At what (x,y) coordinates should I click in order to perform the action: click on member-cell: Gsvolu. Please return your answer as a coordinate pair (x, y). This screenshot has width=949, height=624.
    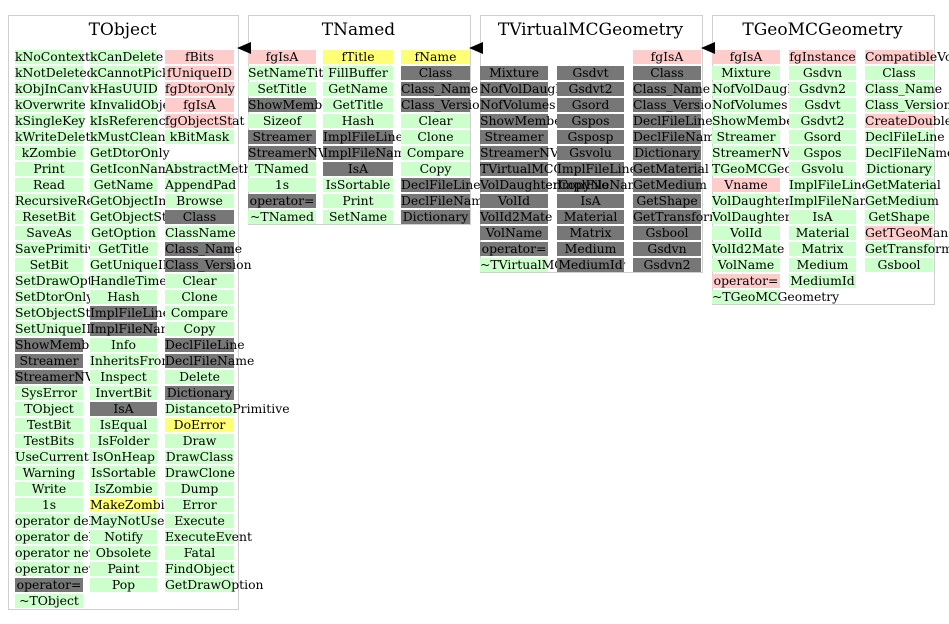
    Looking at the image, I should click on (822, 169).